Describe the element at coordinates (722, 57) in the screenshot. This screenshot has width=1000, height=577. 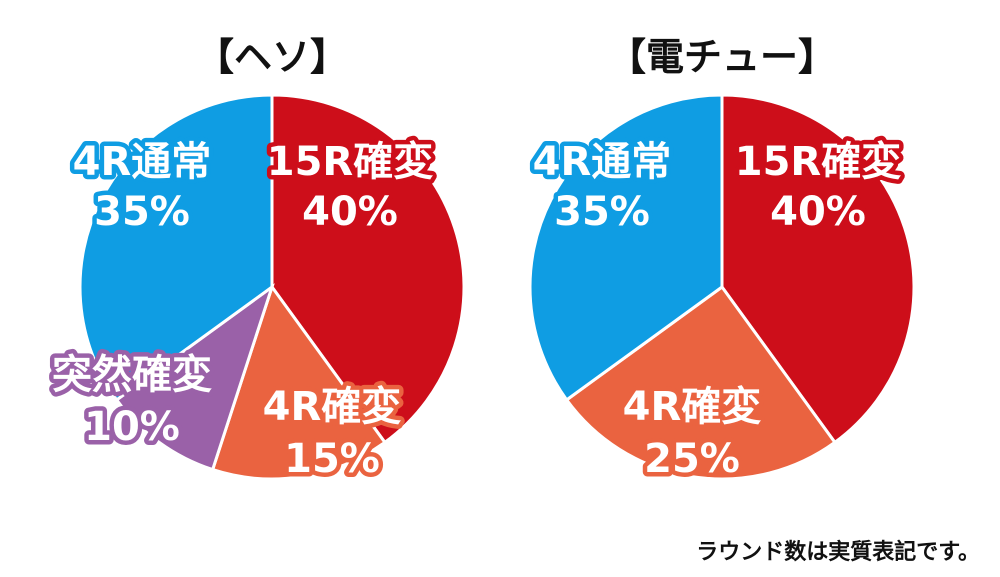
I see `chart-title-denchu: 【電チュー】` at that location.